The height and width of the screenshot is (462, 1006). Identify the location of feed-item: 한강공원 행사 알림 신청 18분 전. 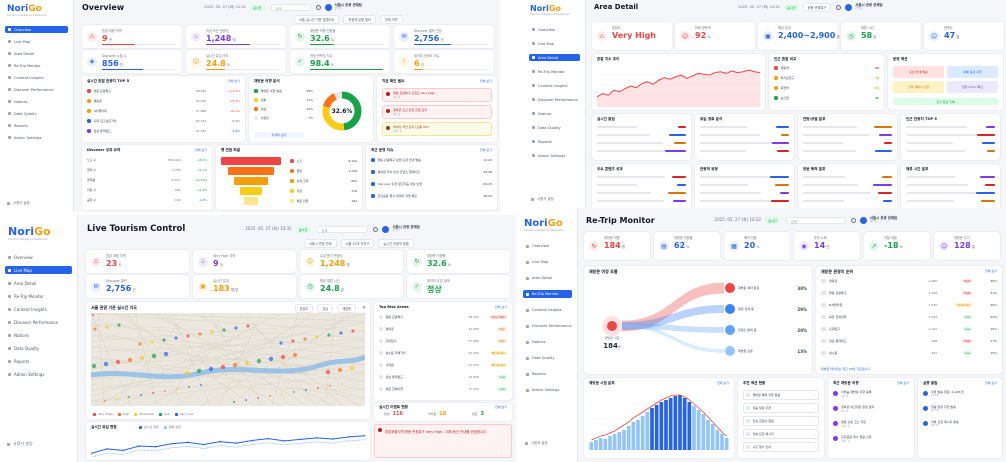
(871, 441).